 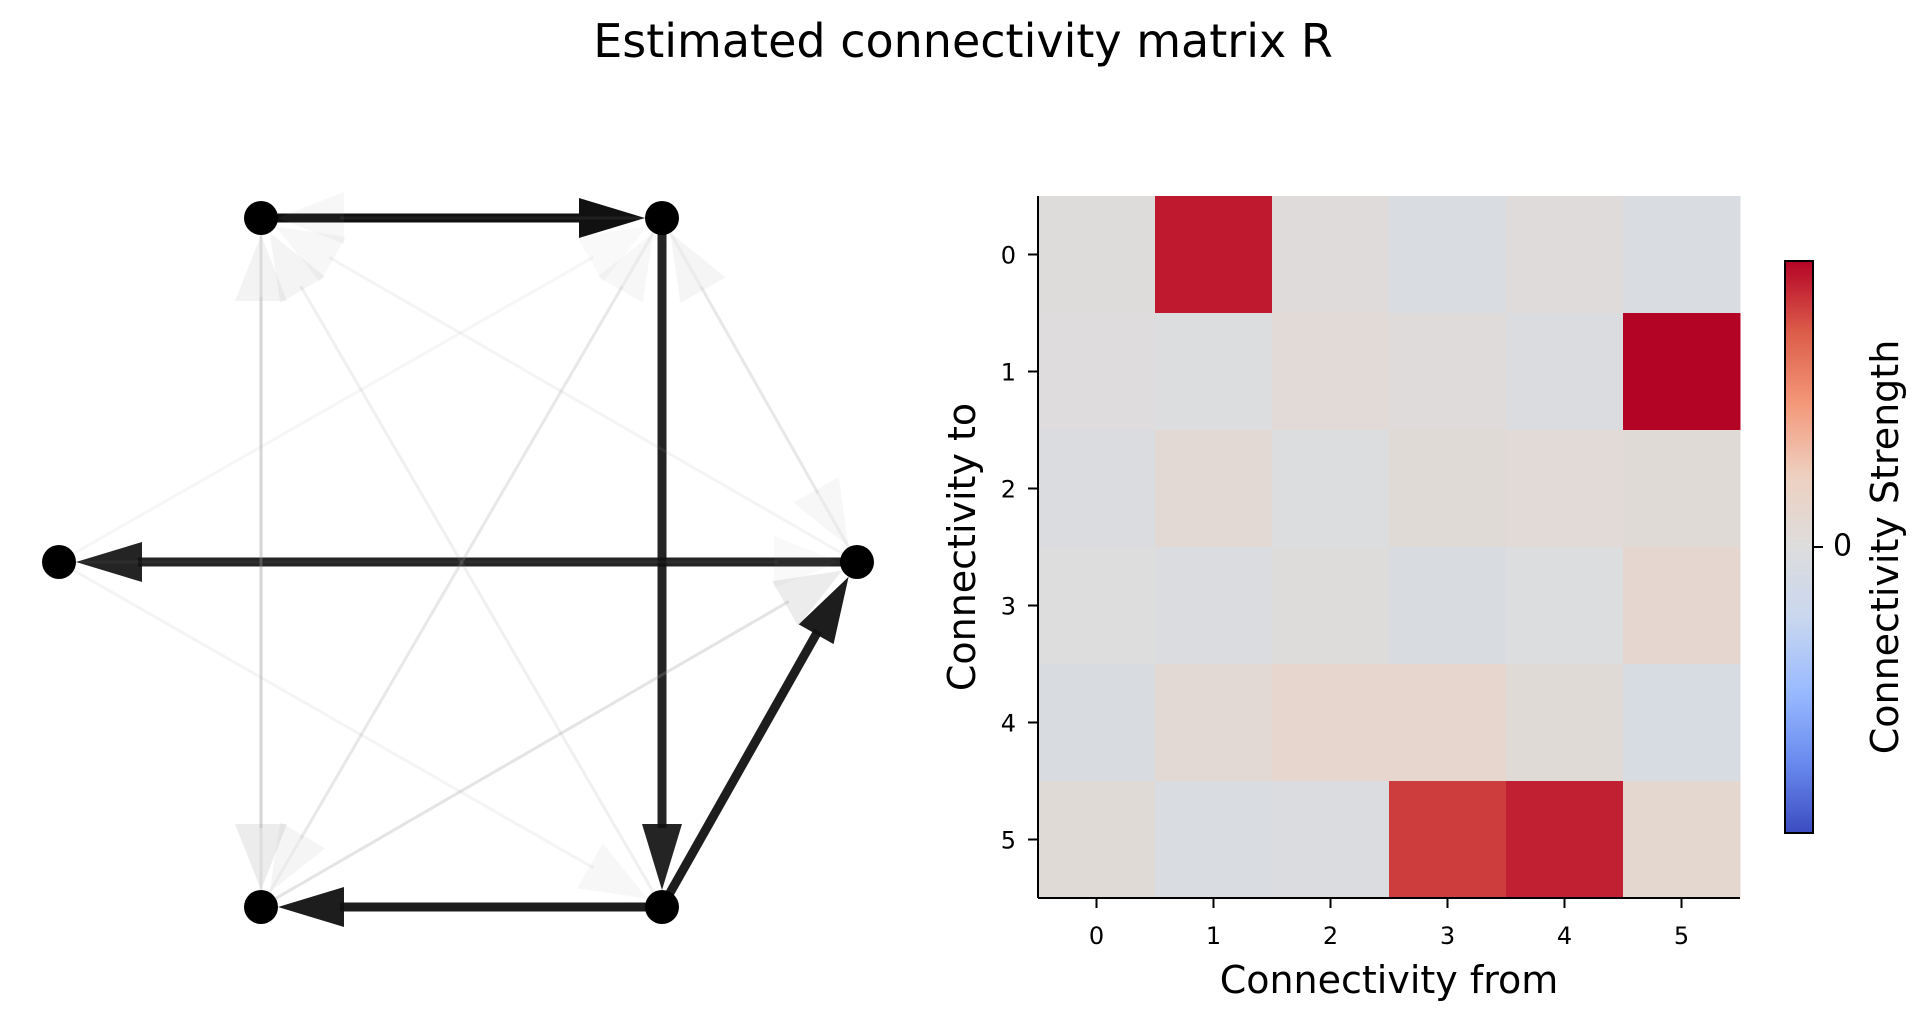 What do you see at coordinates (1842, 546) in the screenshot?
I see `colorbar-tick-label: 0` at bounding box center [1842, 546].